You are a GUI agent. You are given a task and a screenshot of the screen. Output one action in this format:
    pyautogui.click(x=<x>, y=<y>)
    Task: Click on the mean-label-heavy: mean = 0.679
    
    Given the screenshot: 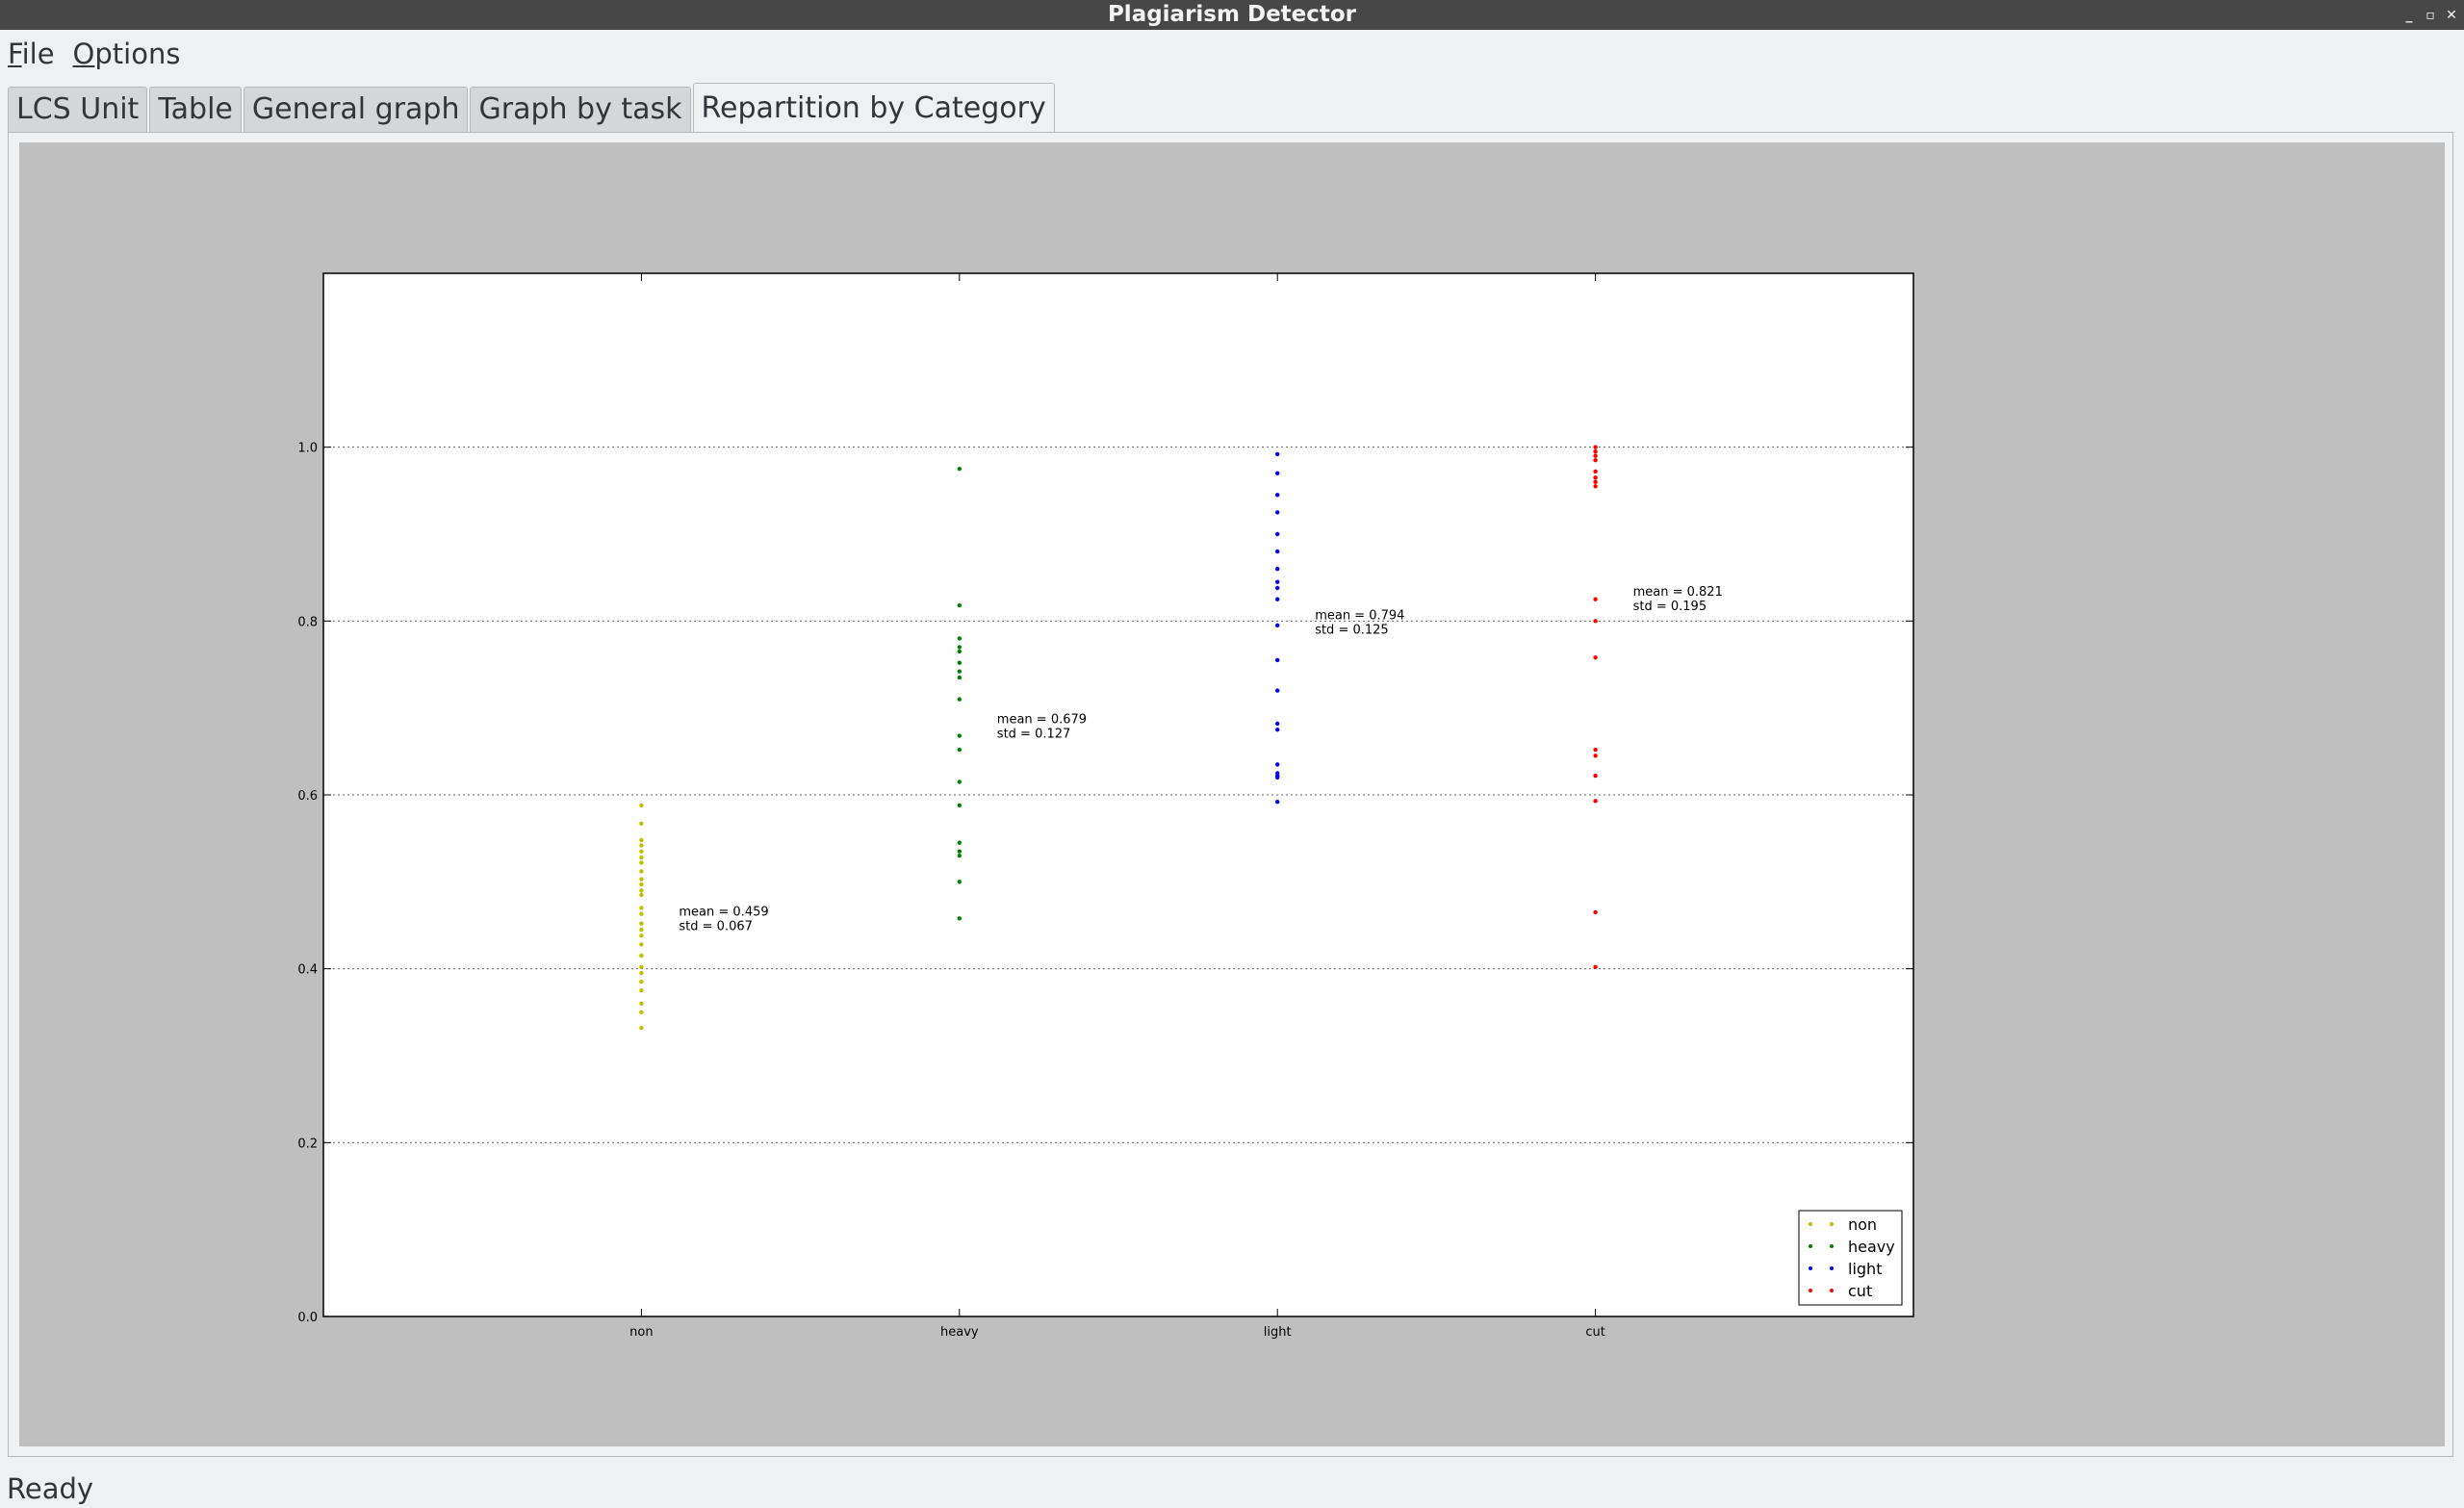 What is the action you would take?
    pyautogui.click(x=1042, y=720)
    